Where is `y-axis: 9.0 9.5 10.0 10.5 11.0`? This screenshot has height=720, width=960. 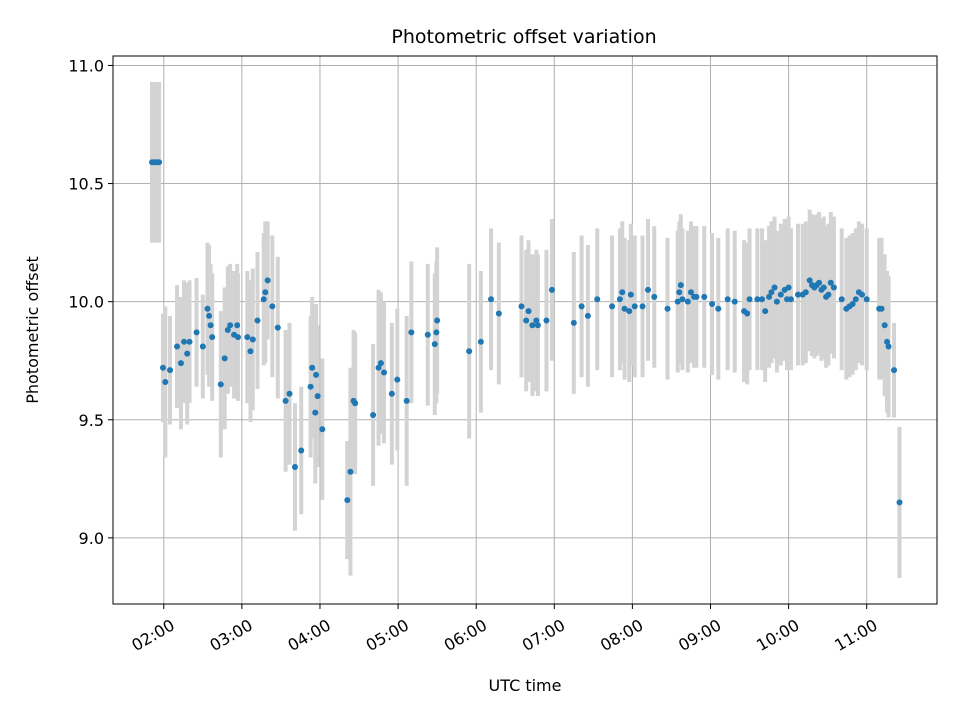
y-axis: 9.0 9.5 10.0 10.5 11.0 is located at coordinates (90, 302).